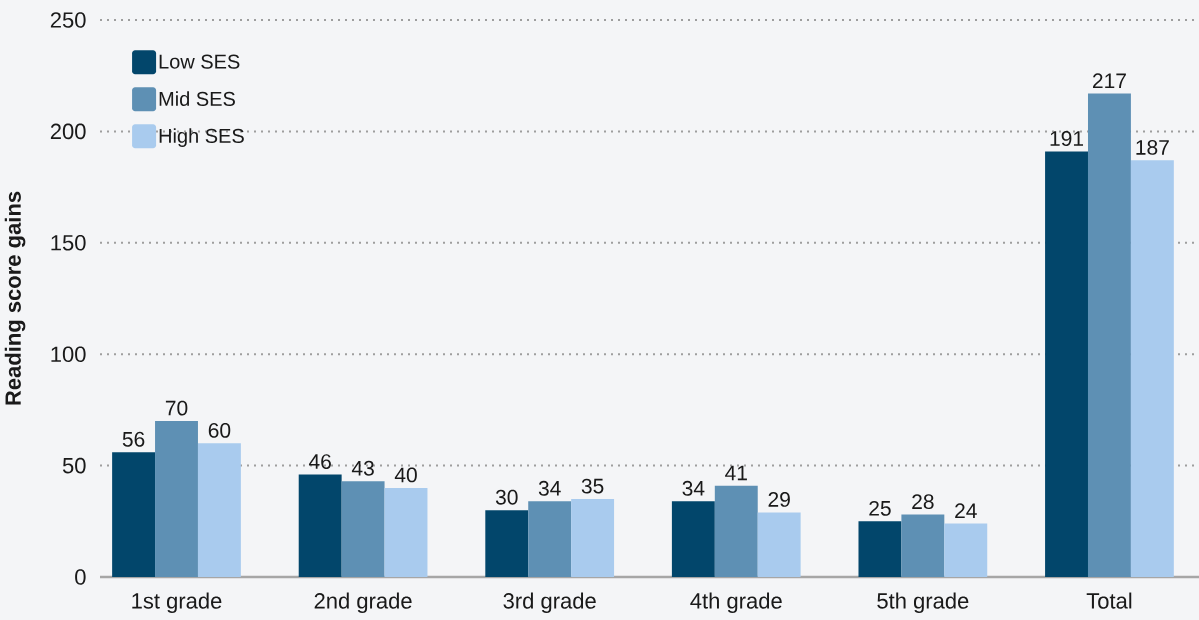  Describe the element at coordinates (1109, 600) in the screenshot. I see `x-tick-label: Total` at that location.